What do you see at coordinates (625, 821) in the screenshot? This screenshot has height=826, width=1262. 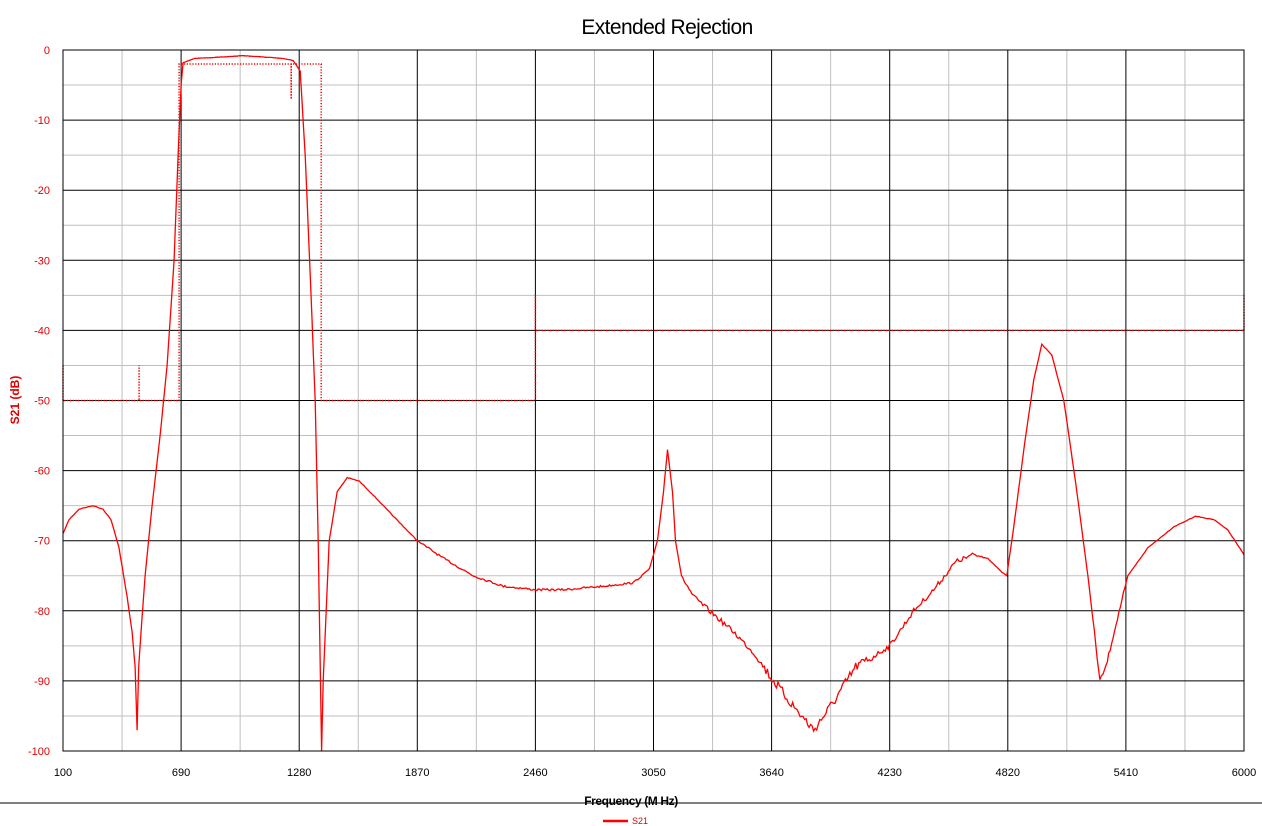 I see `legend: S21` at bounding box center [625, 821].